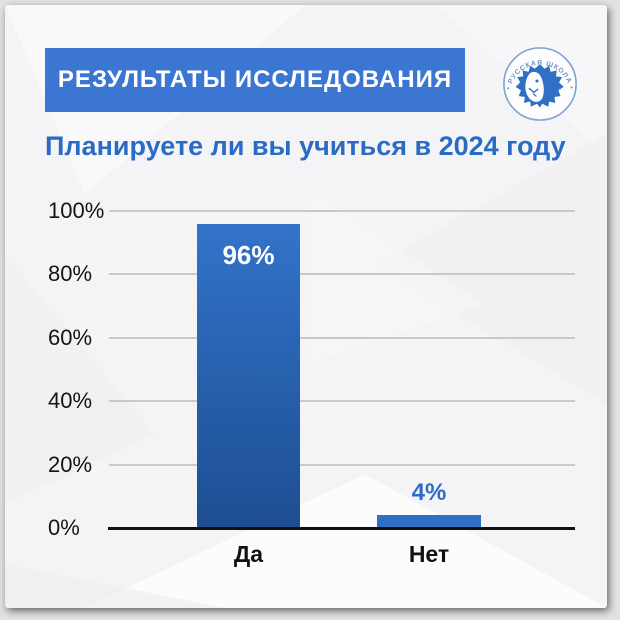  What do you see at coordinates (70, 464) in the screenshot?
I see `y-axis-tick-20: 20%` at bounding box center [70, 464].